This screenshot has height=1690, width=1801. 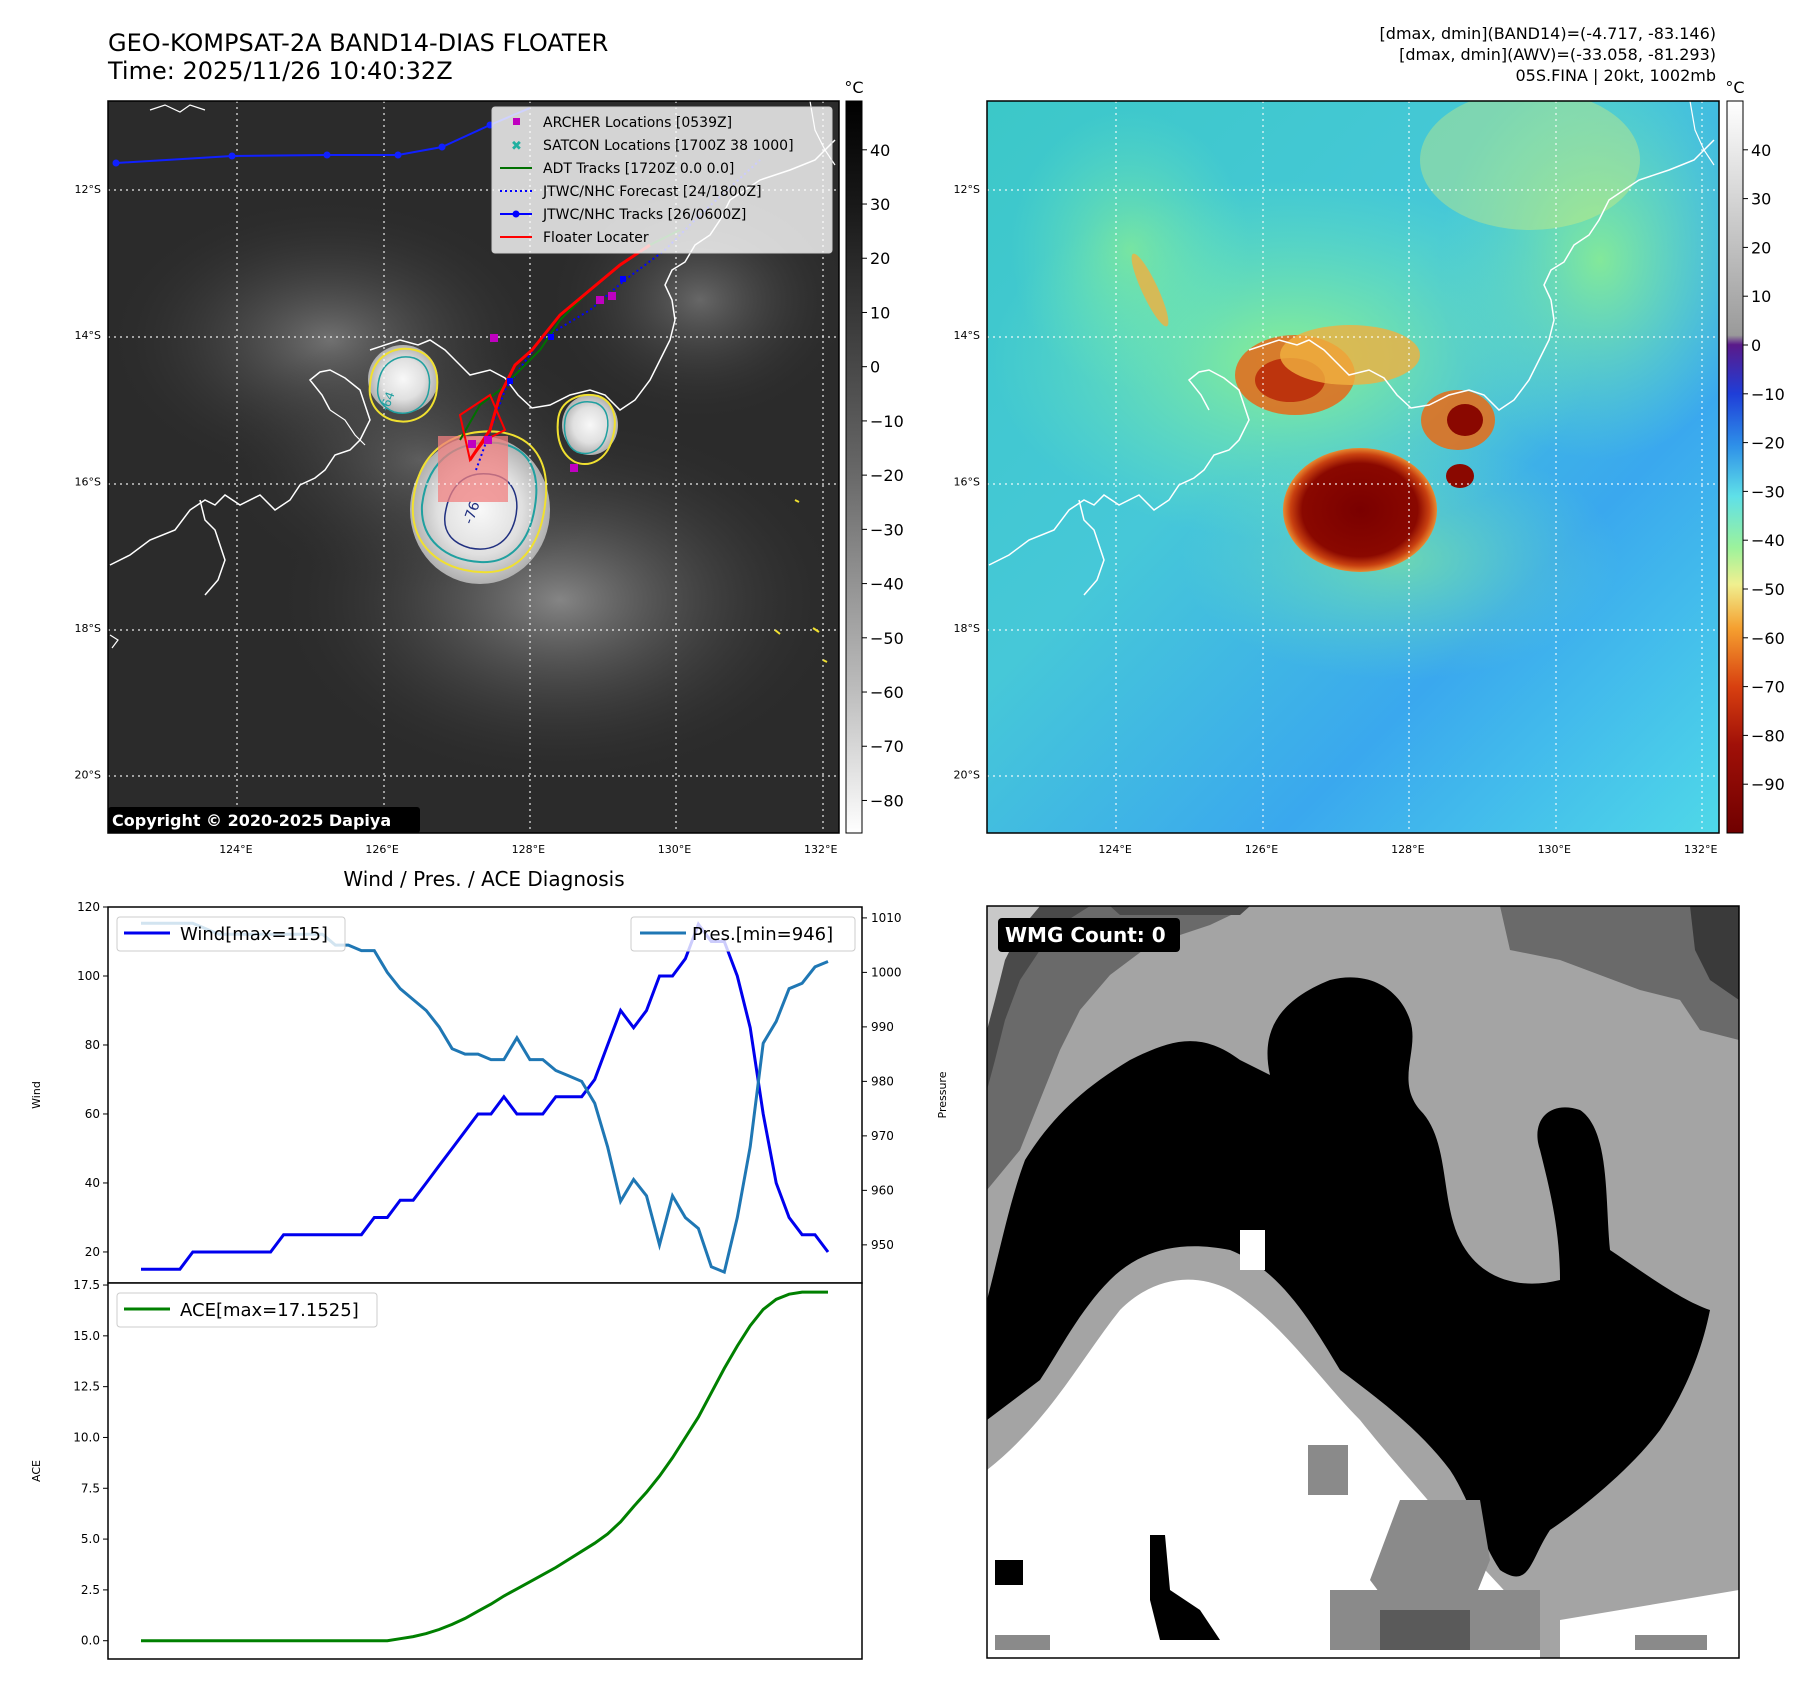 What do you see at coordinates (1615, 75) in the screenshot?
I see `stats-storm: 05S.FINA | 20kt, 1002mb` at bounding box center [1615, 75].